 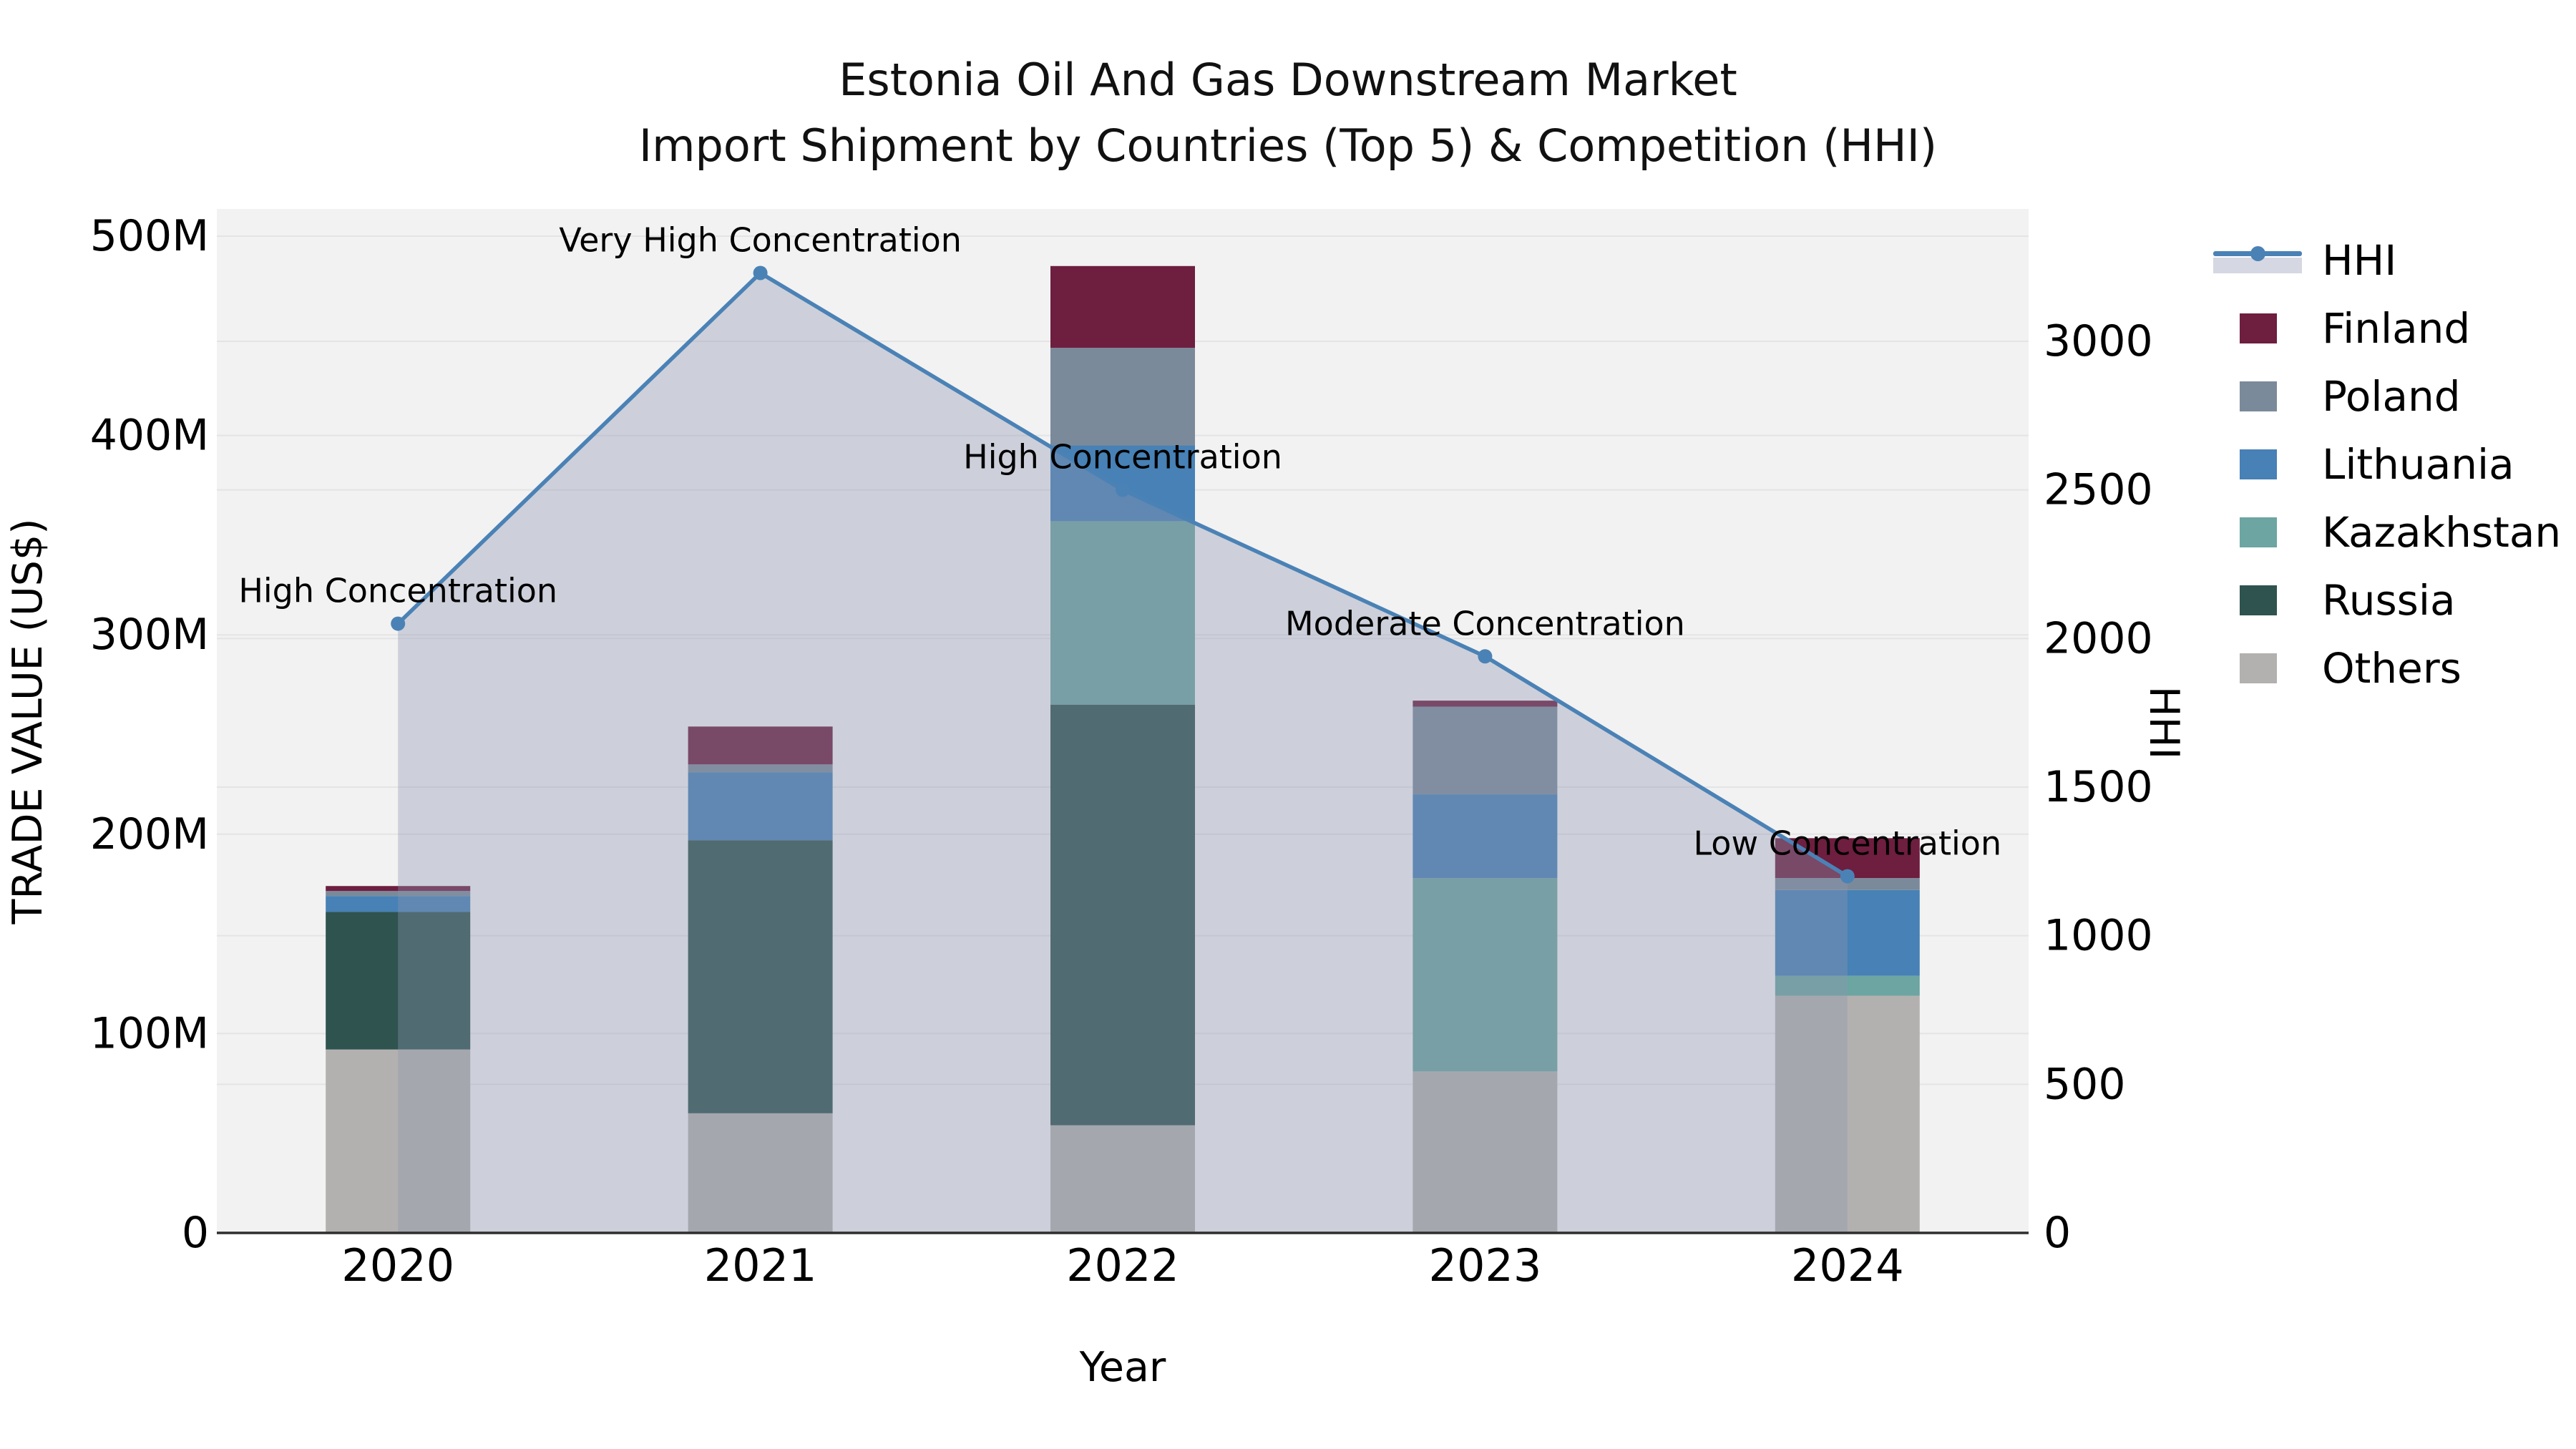 I want to click on bar-segment-others-2020, so click(x=398, y=1141).